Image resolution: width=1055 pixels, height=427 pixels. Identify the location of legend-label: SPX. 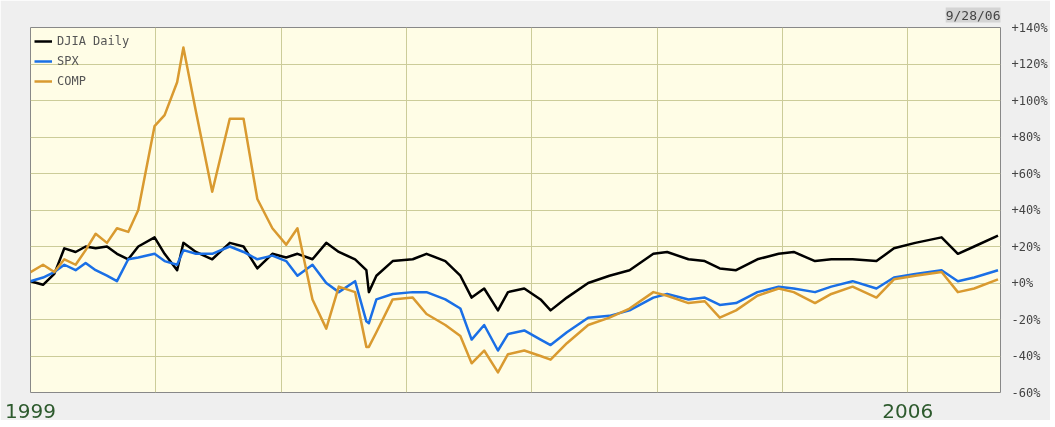
(68, 61).